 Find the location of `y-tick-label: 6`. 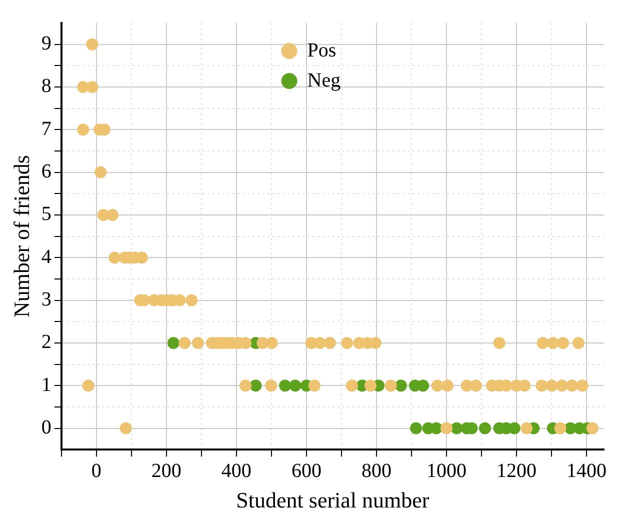

y-tick-label: 6 is located at coordinates (46, 171).